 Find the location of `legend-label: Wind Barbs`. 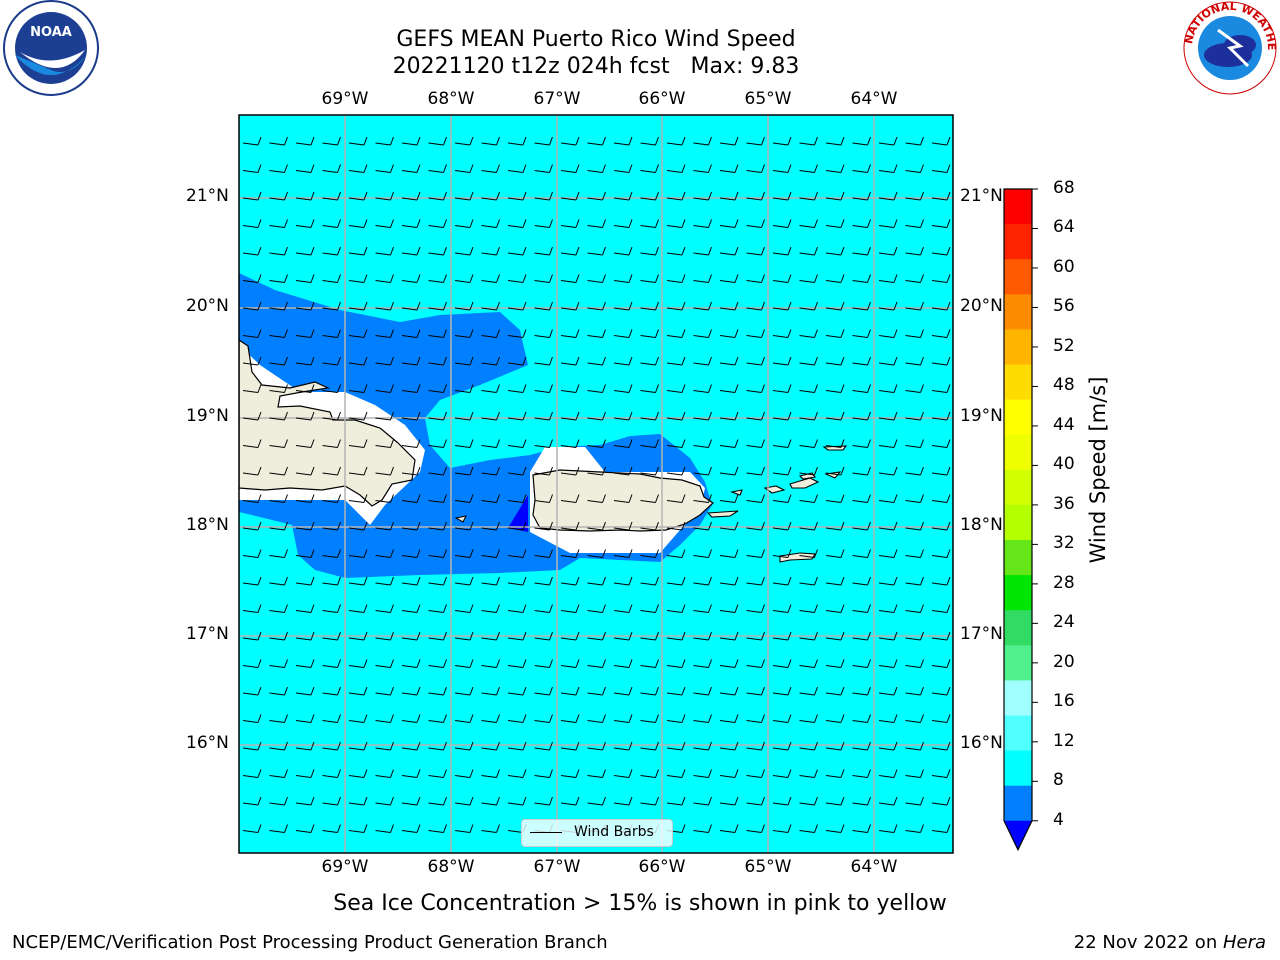

legend-label: Wind Barbs is located at coordinates (614, 832).